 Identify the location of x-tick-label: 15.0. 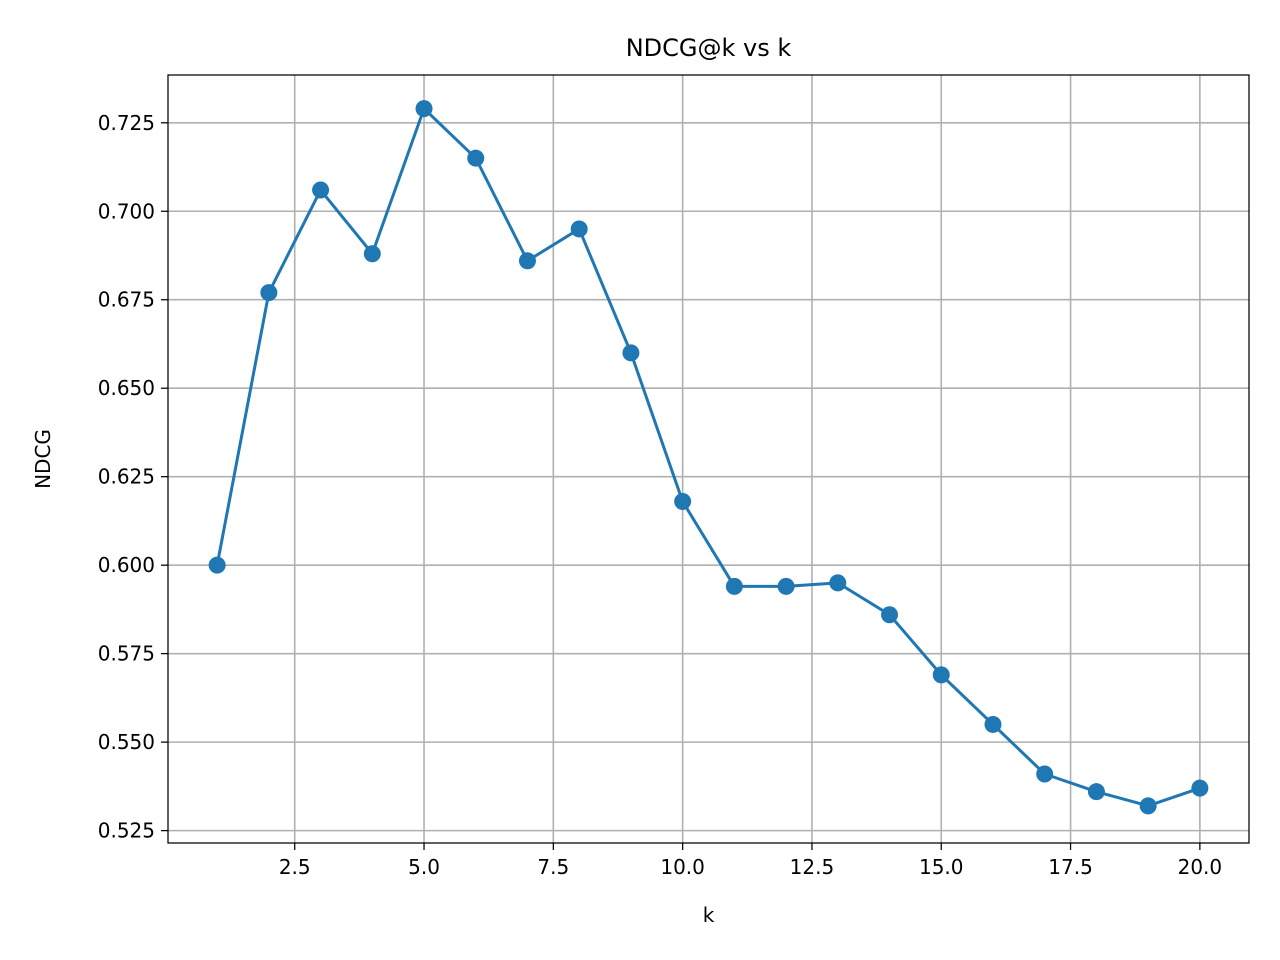
(941, 867).